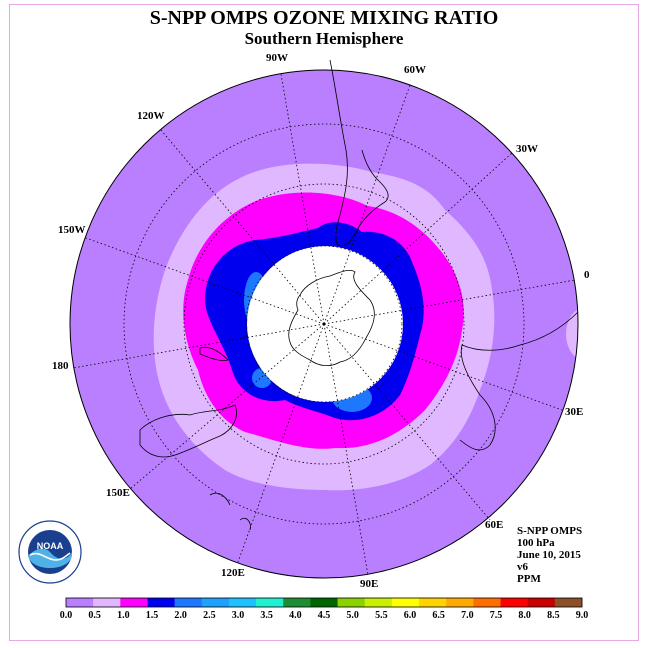 The height and width of the screenshot is (648, 648). I want to click on colorbar-swatches, so click(324, 602).